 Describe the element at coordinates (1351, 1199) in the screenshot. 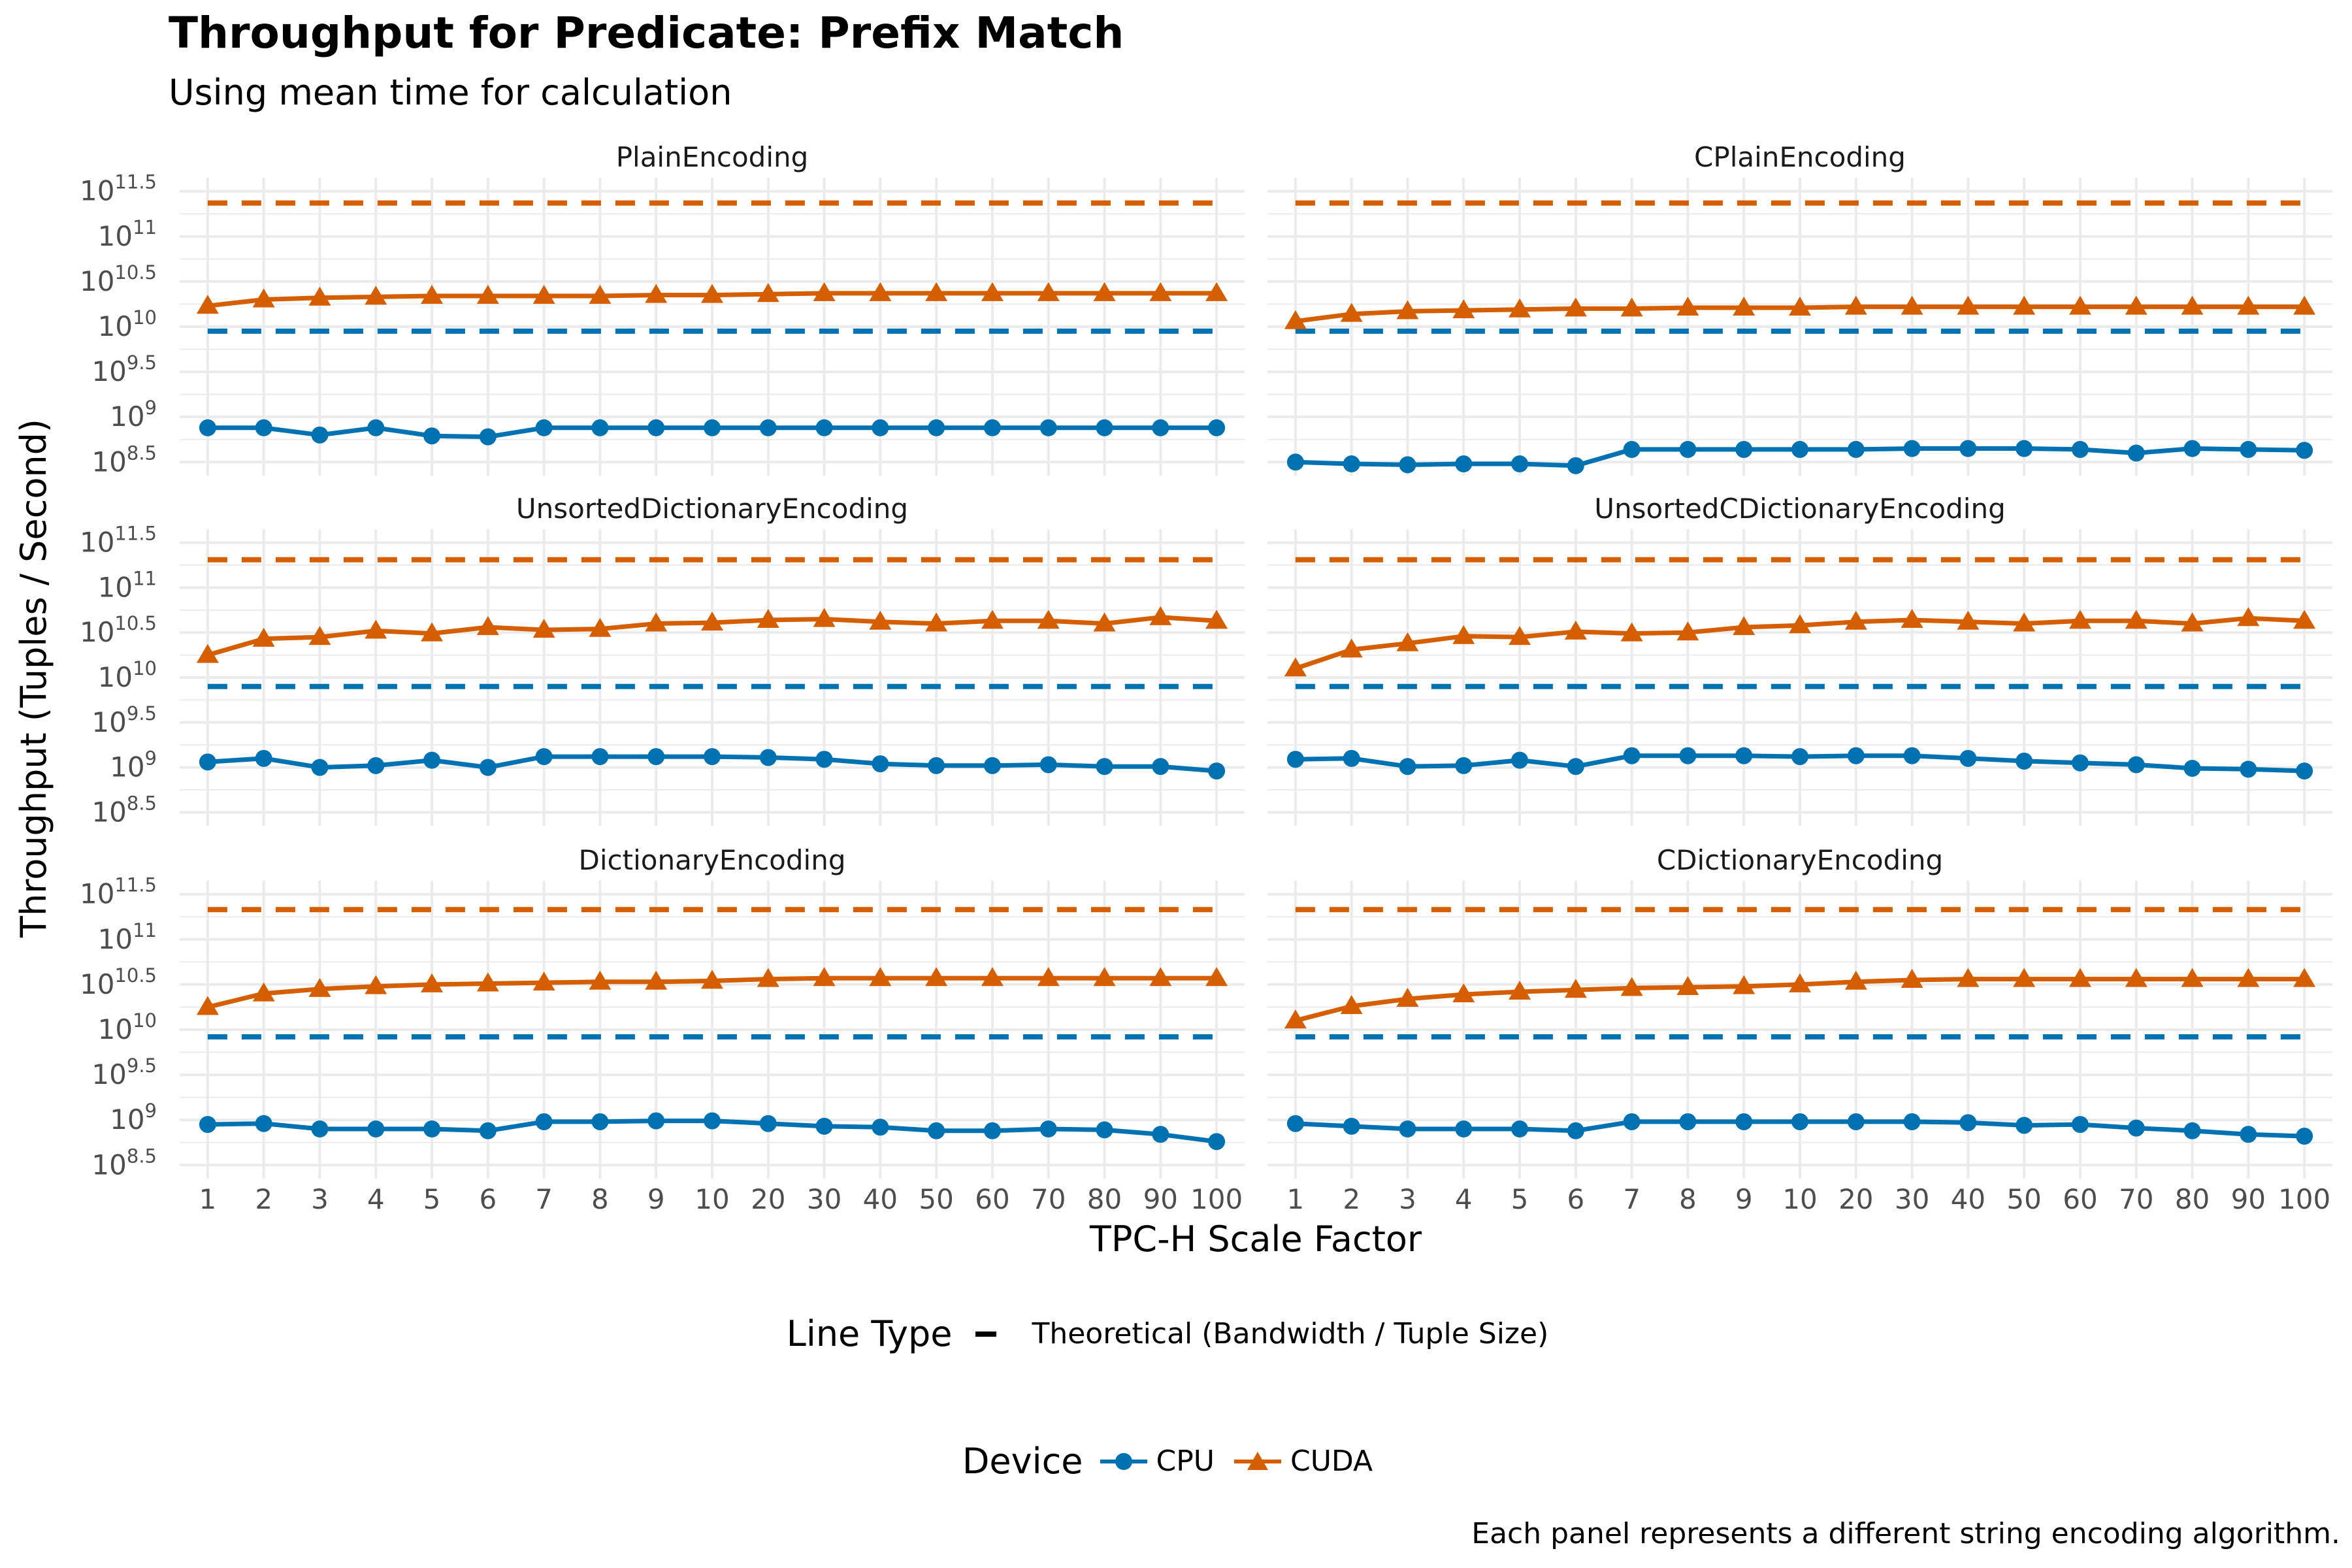

I see `x-tick-label: 2` at that location.